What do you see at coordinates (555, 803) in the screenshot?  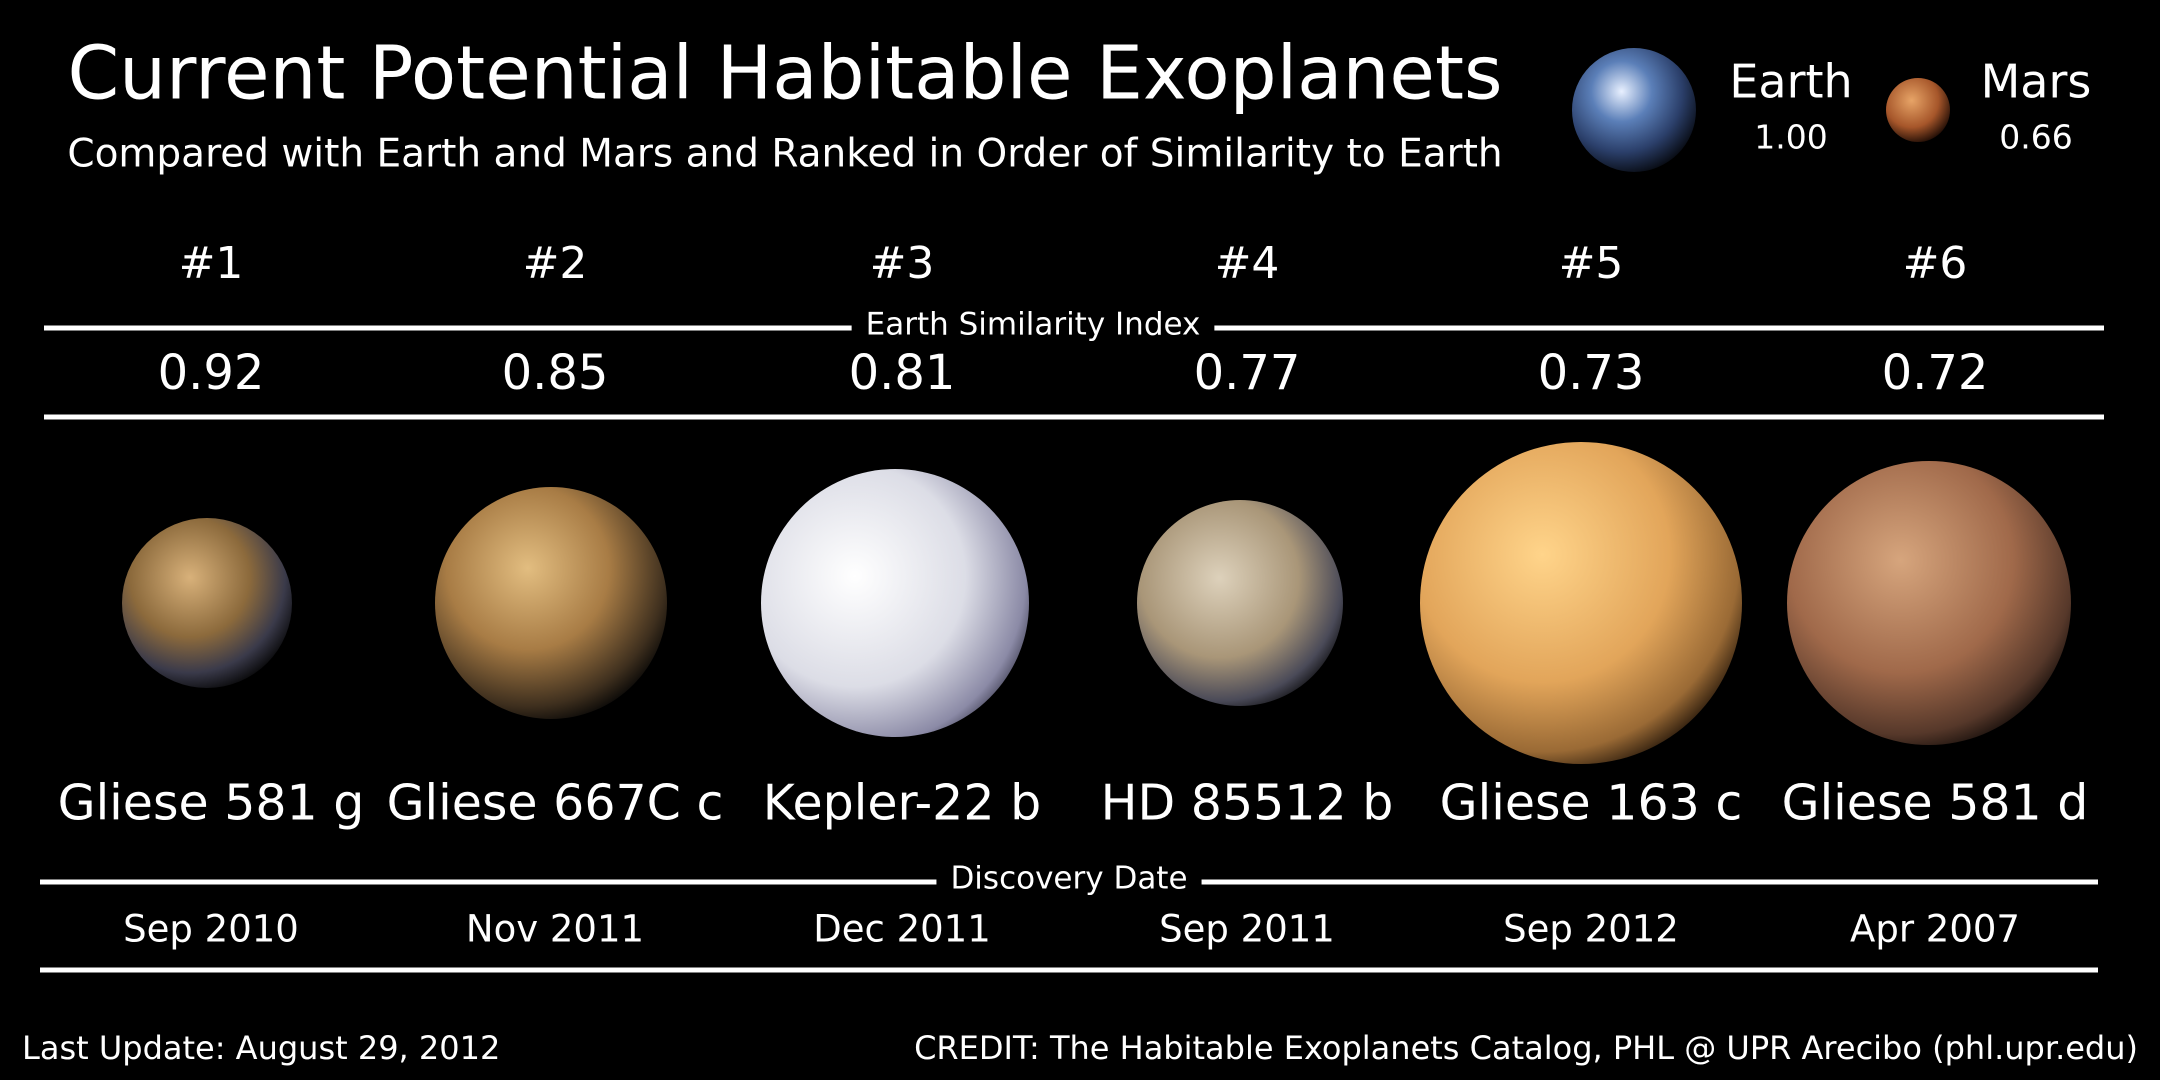 I see `planet-name: Gliese 667C c` at bounding box center [555, 803].